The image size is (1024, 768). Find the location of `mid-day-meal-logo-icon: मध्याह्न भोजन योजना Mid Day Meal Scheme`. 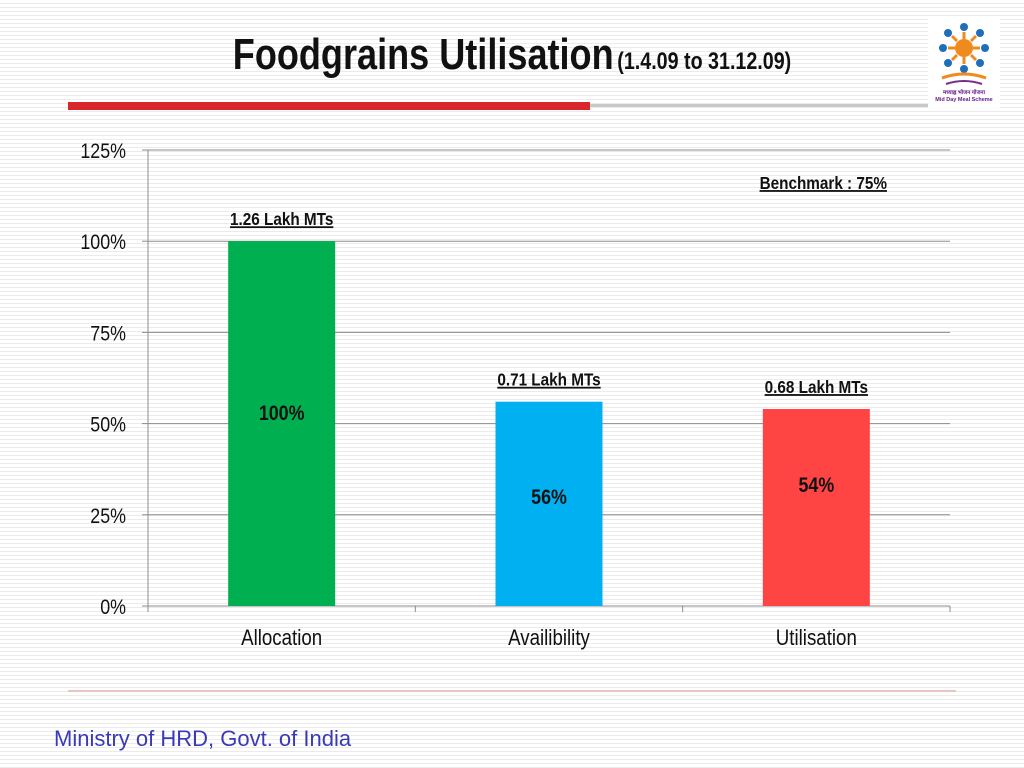

mid-day-meal-logo-icon: मध्याह्न भोजन योजना Mid Day Meal Scheme is located at coordinates (964, 63).